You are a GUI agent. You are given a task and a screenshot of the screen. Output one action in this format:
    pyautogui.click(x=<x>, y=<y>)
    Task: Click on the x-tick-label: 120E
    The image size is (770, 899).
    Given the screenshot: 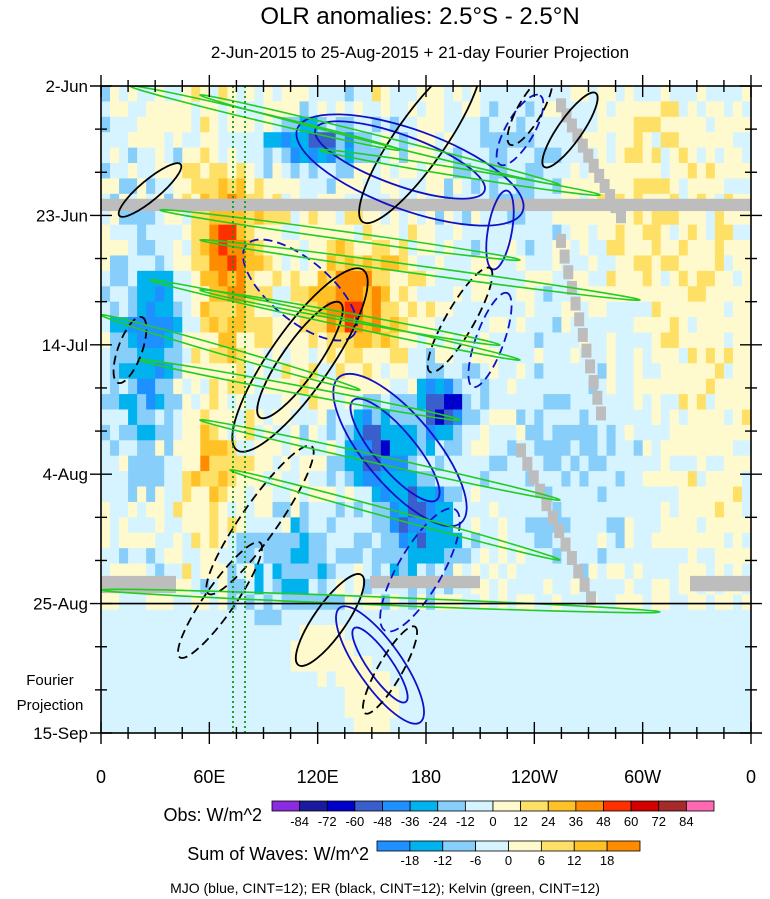 What is the action you would take?
    pyautogui.click(x=318, y=777)
    